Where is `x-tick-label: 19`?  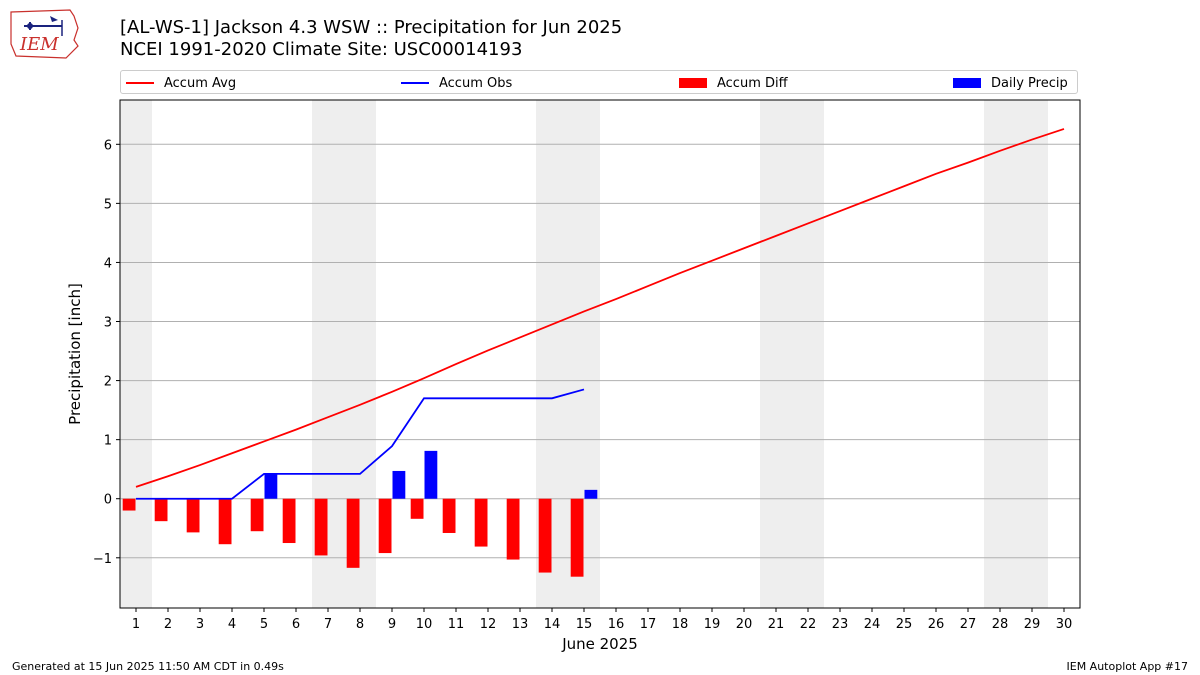 x-tick-label: 19 is located at coordinates (712, 624).